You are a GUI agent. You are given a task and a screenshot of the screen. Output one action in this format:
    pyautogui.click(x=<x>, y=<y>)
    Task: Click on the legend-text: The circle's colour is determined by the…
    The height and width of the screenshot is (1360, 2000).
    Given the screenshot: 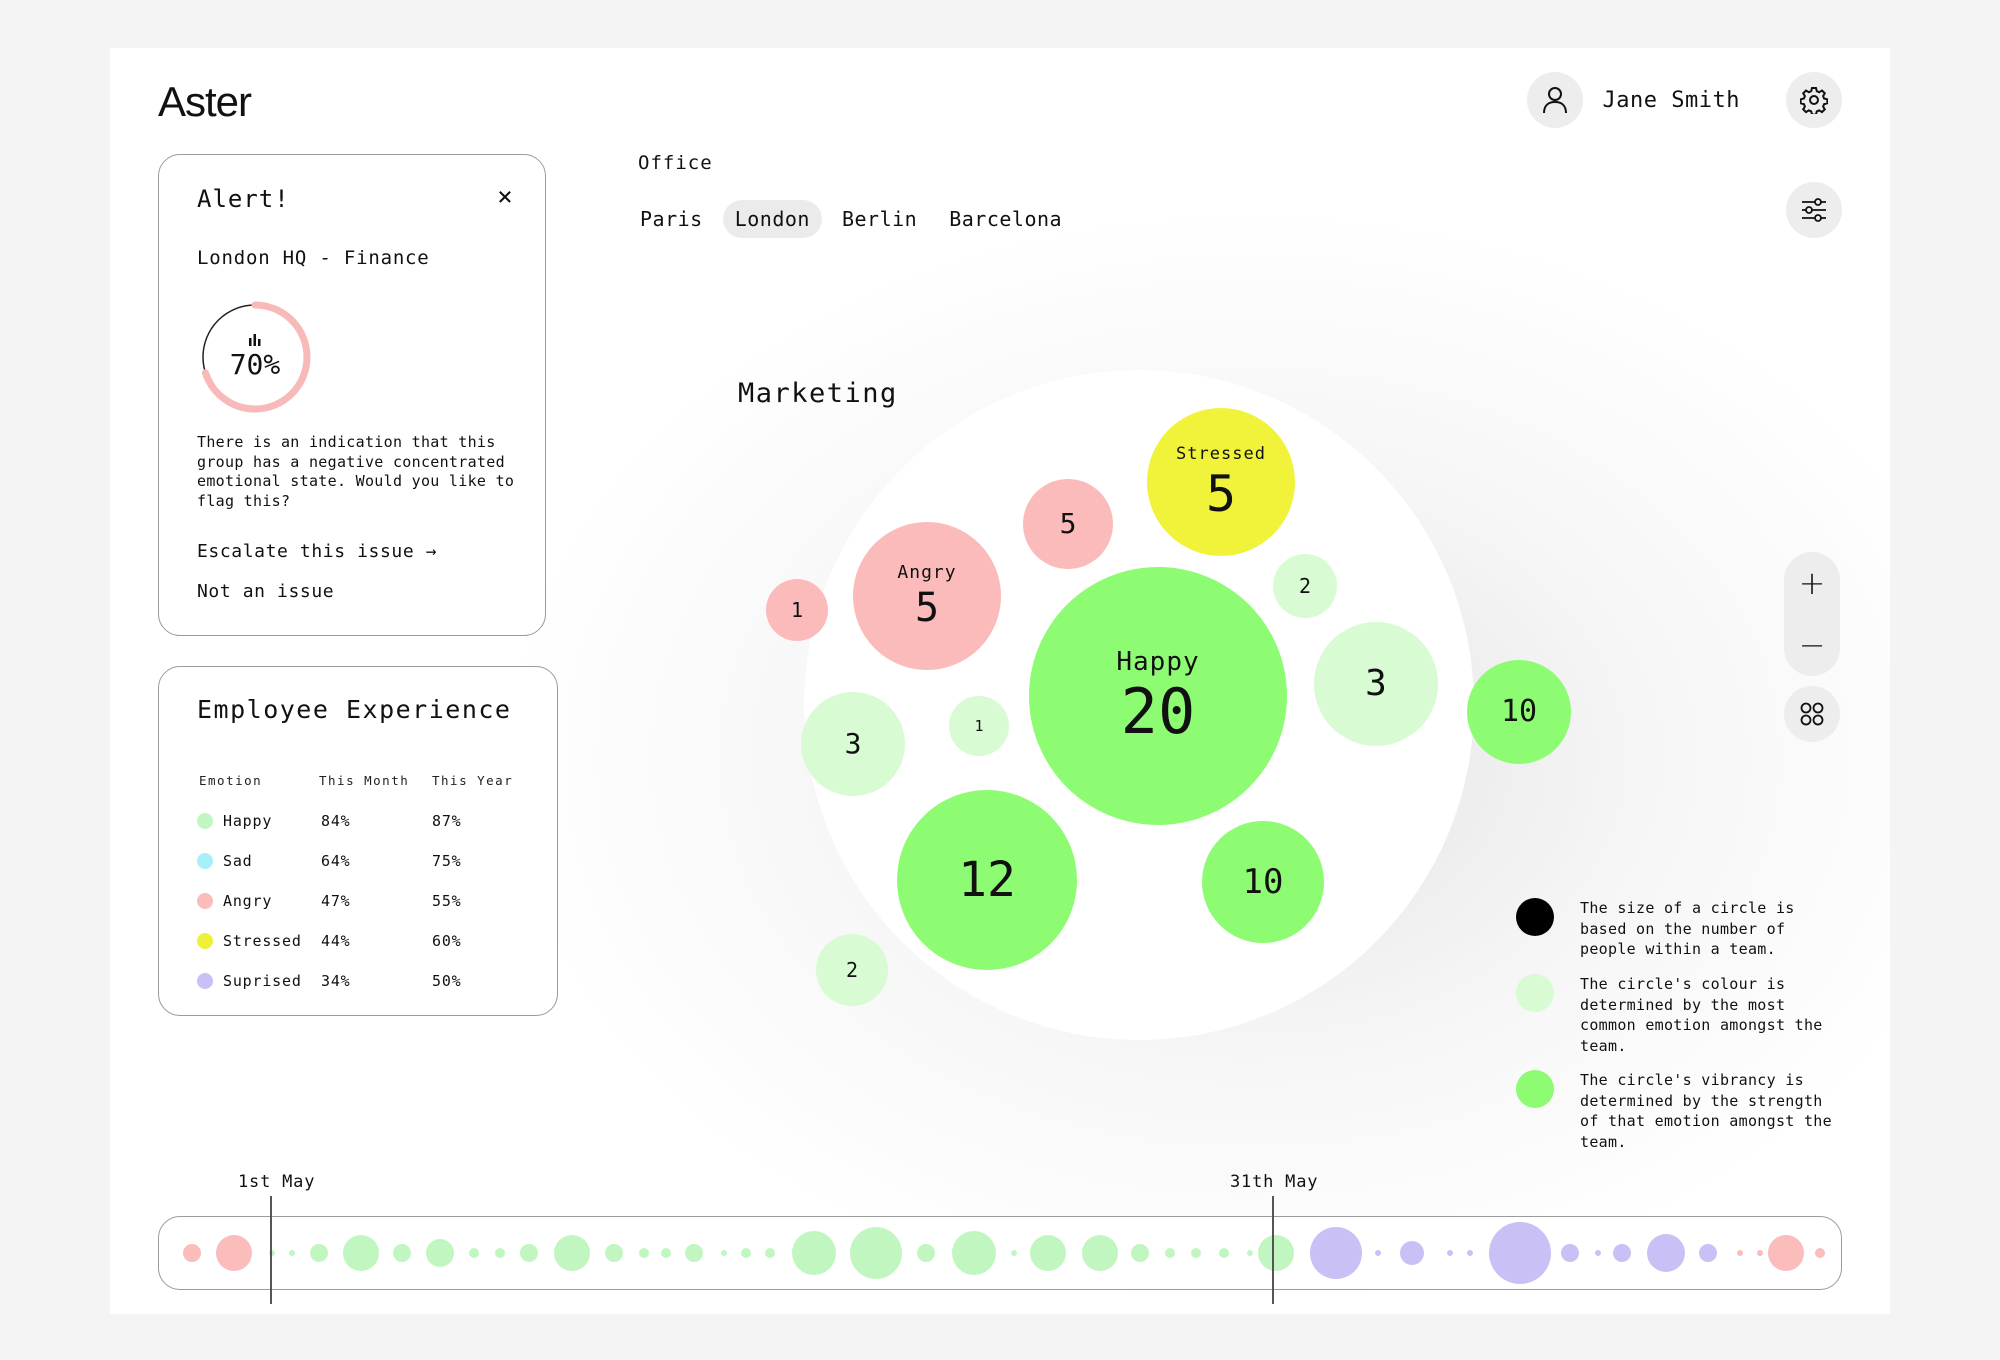 What is the action you would take?
    pyautogui.click(x=1701, y=1015)
    